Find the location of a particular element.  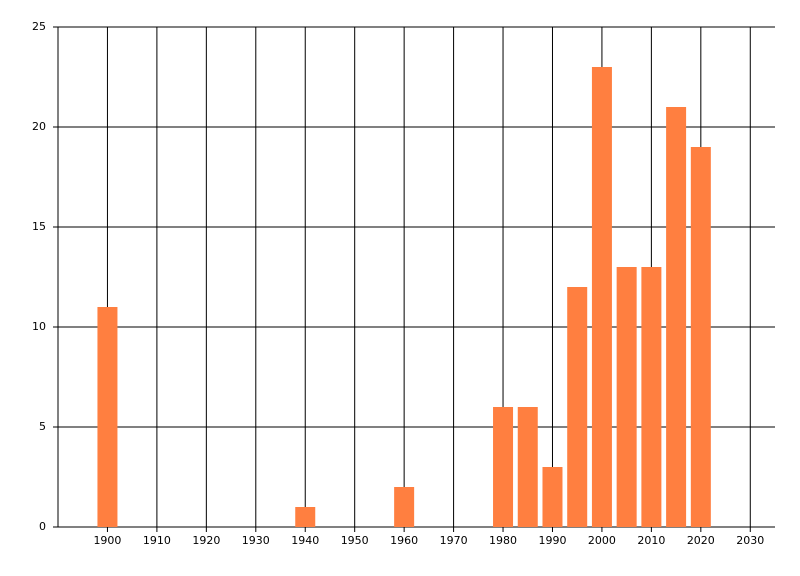

x-tick-label: 2010 is located at coordinates (651, 540).